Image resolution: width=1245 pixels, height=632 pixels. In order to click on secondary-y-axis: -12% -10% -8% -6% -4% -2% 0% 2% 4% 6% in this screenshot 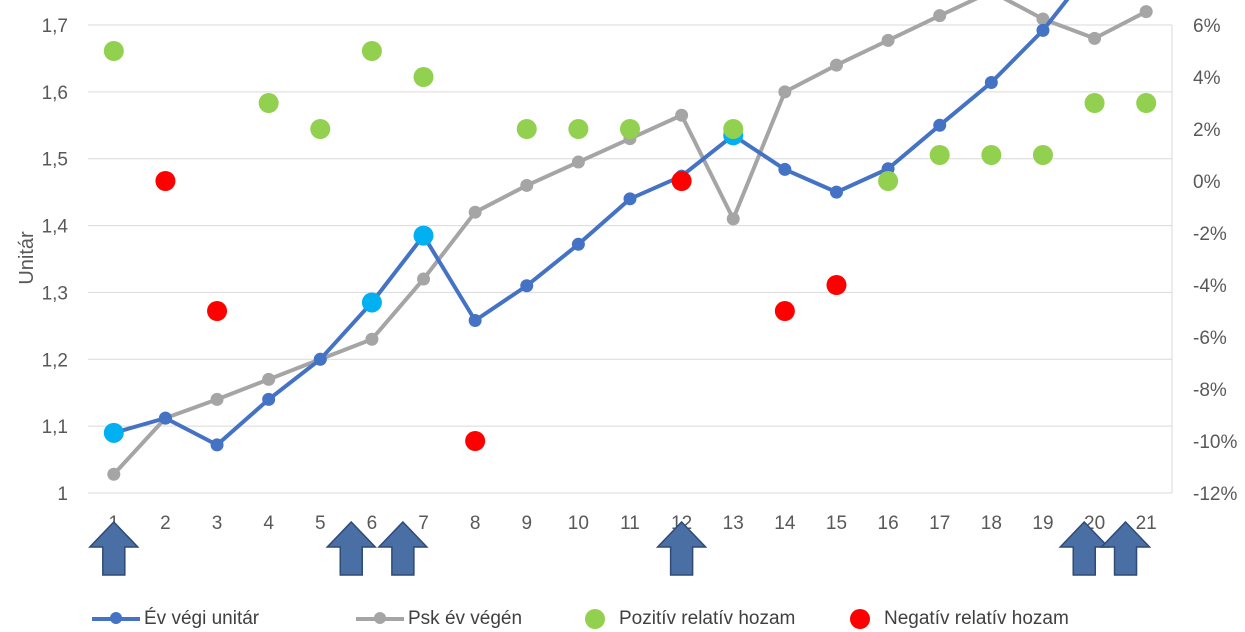, I will do `click(1204, 260)`.